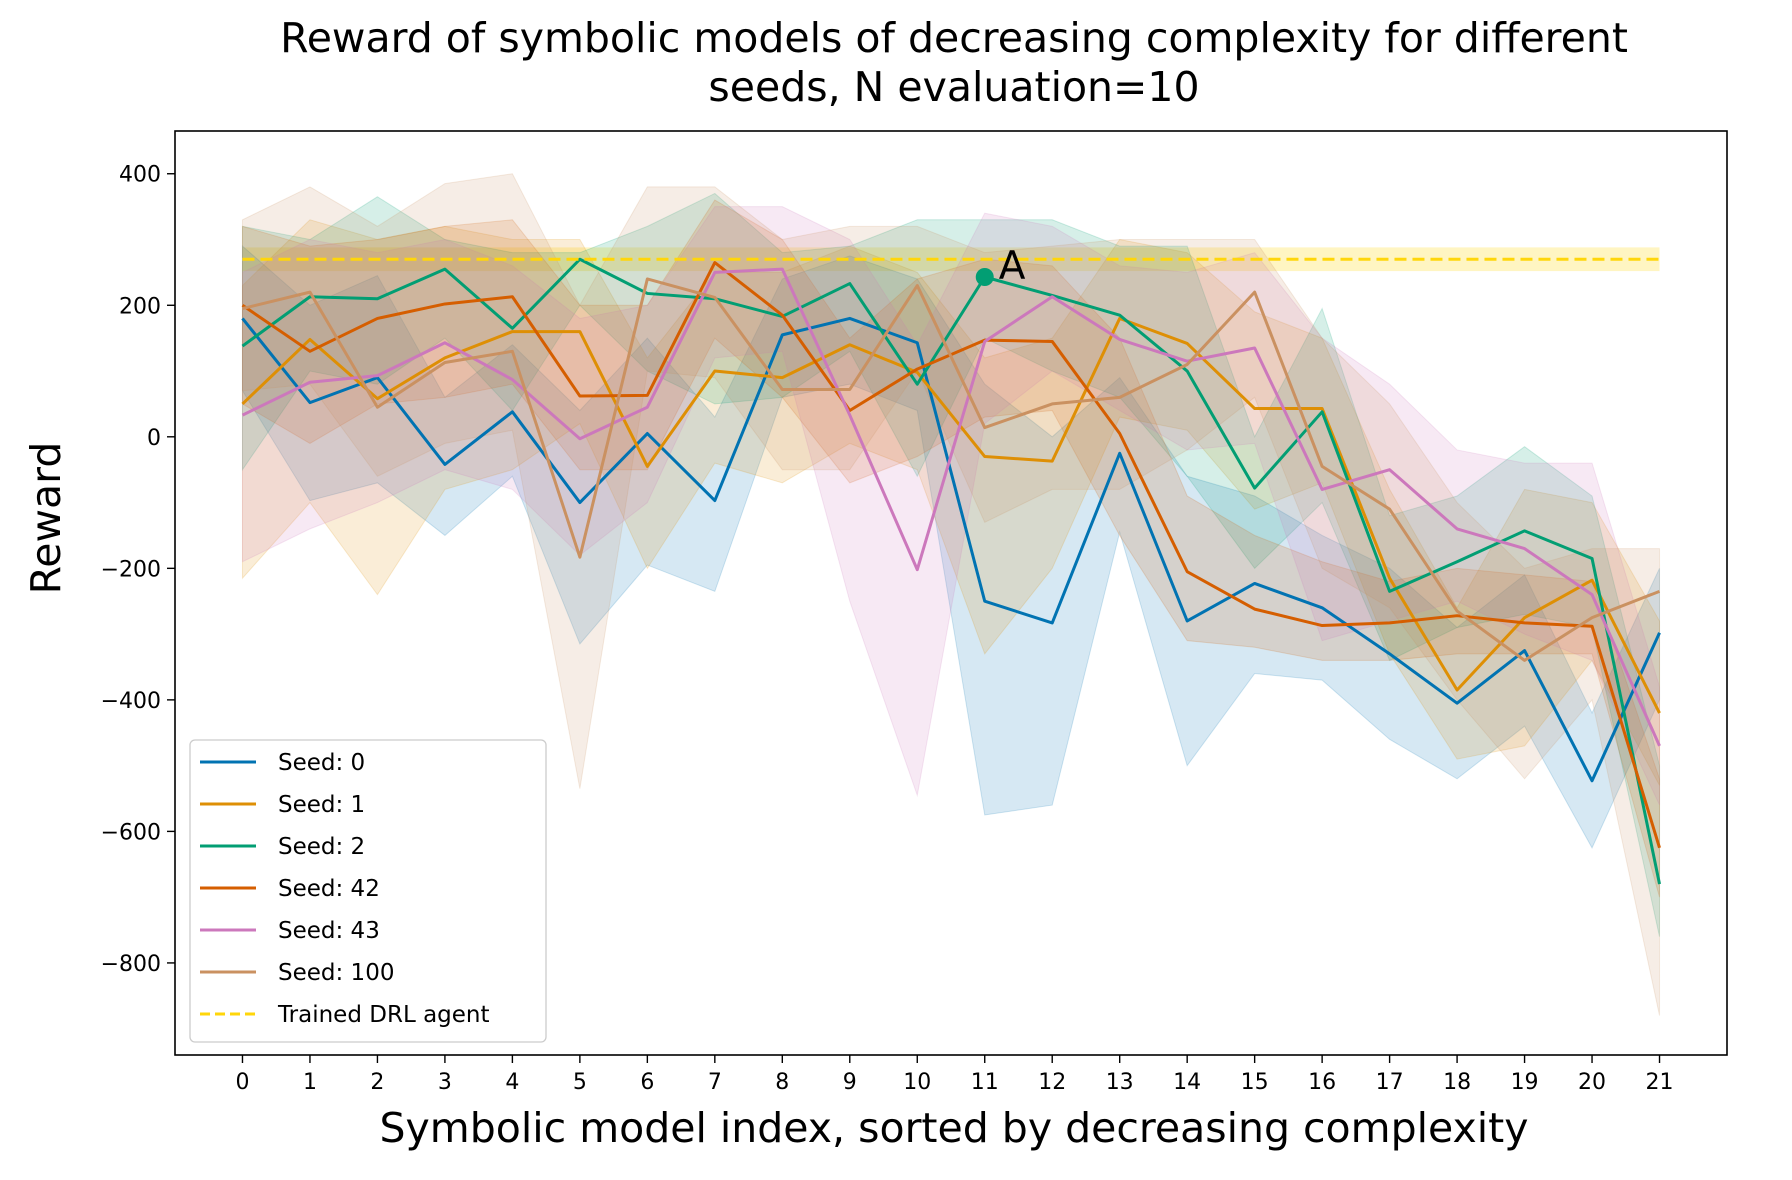  Describe the element at coordinates (46, 518) in the screenshot. I see `y-axis-label: Reward` at that location.